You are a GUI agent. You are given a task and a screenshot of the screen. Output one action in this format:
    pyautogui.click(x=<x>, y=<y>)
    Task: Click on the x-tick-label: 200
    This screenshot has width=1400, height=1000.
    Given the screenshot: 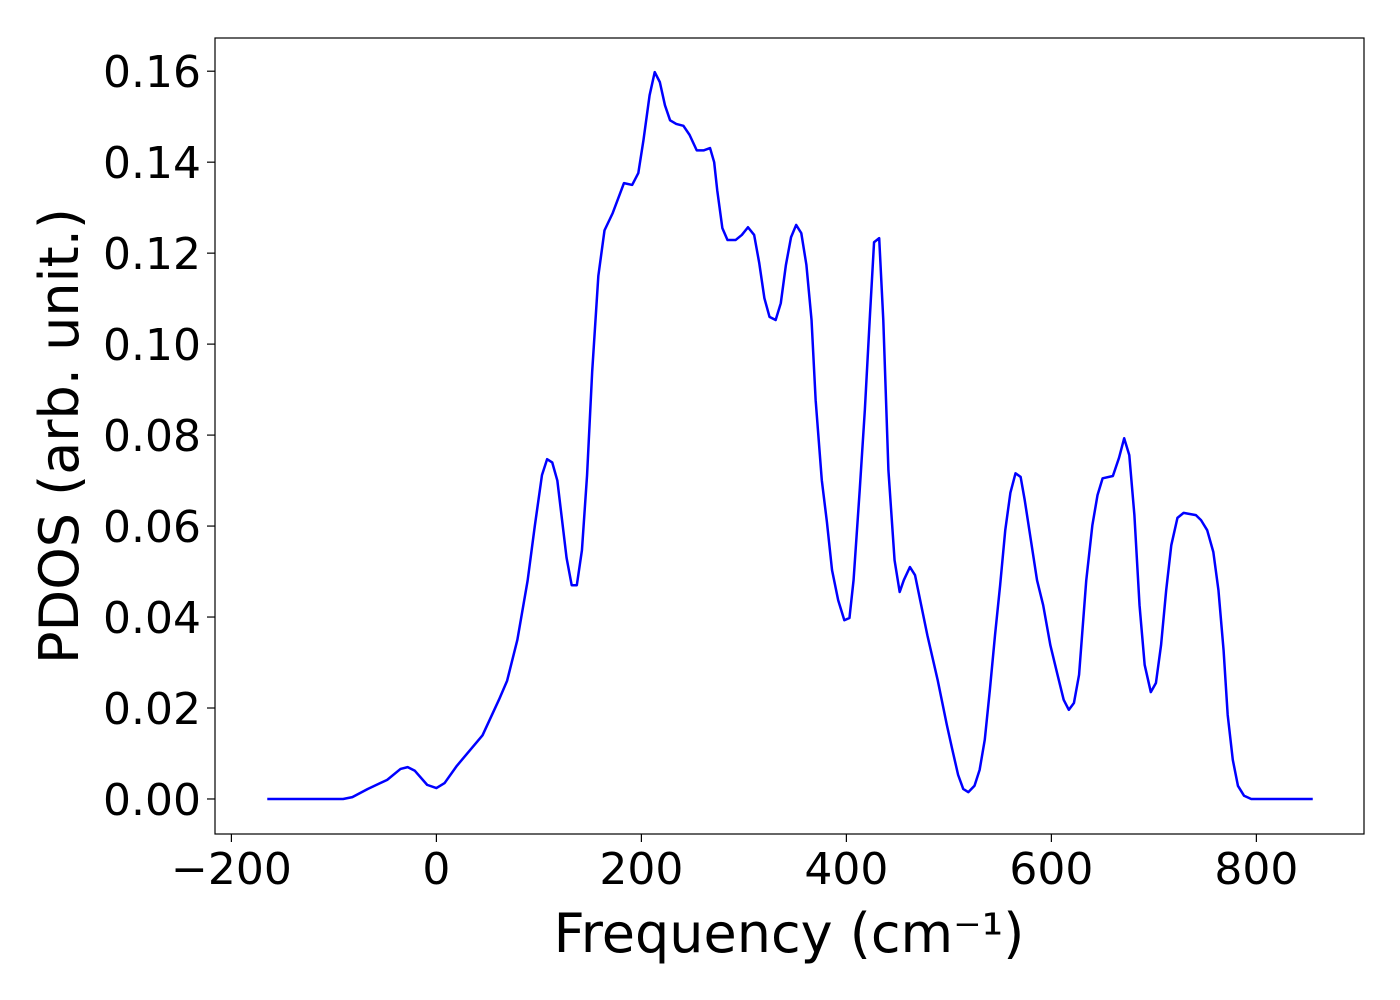 What is the action you would take?
    pyautogui.click(x=641, y=869)
    